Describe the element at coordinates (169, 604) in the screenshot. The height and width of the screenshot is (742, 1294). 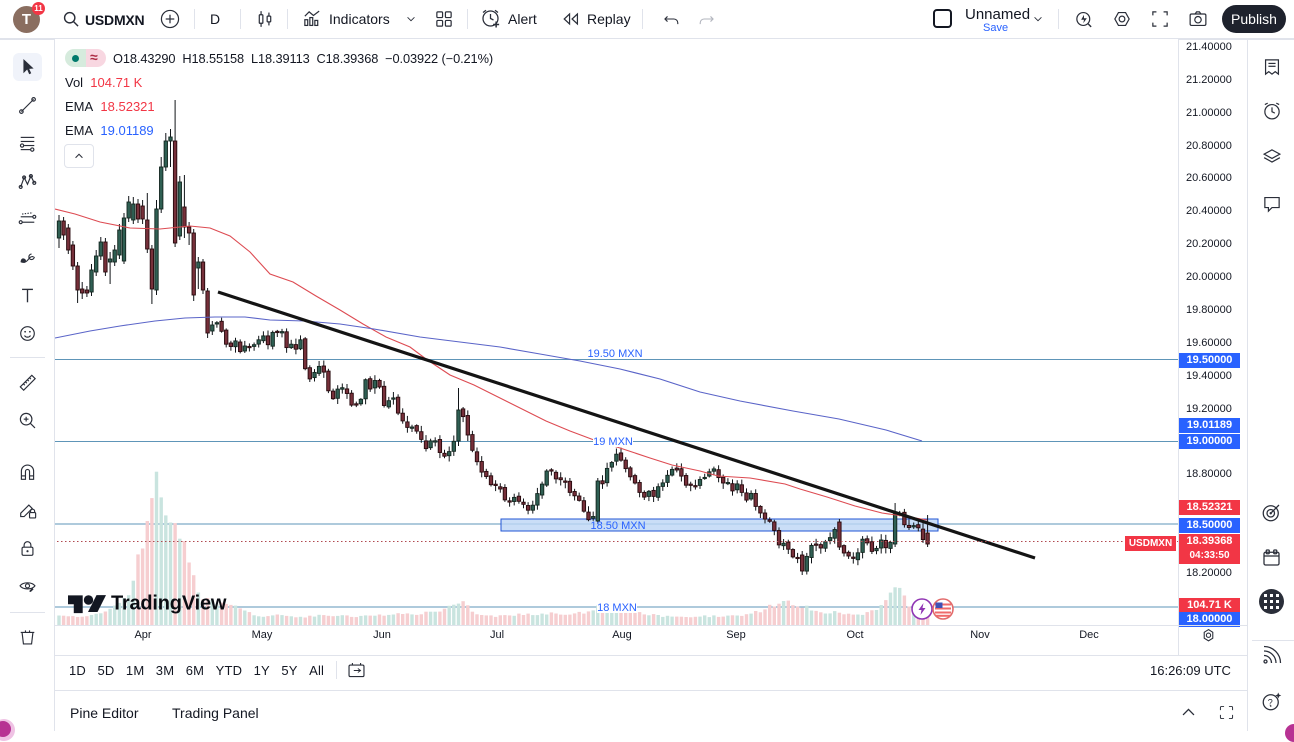
I see `svg-text: TradingView` at that location.